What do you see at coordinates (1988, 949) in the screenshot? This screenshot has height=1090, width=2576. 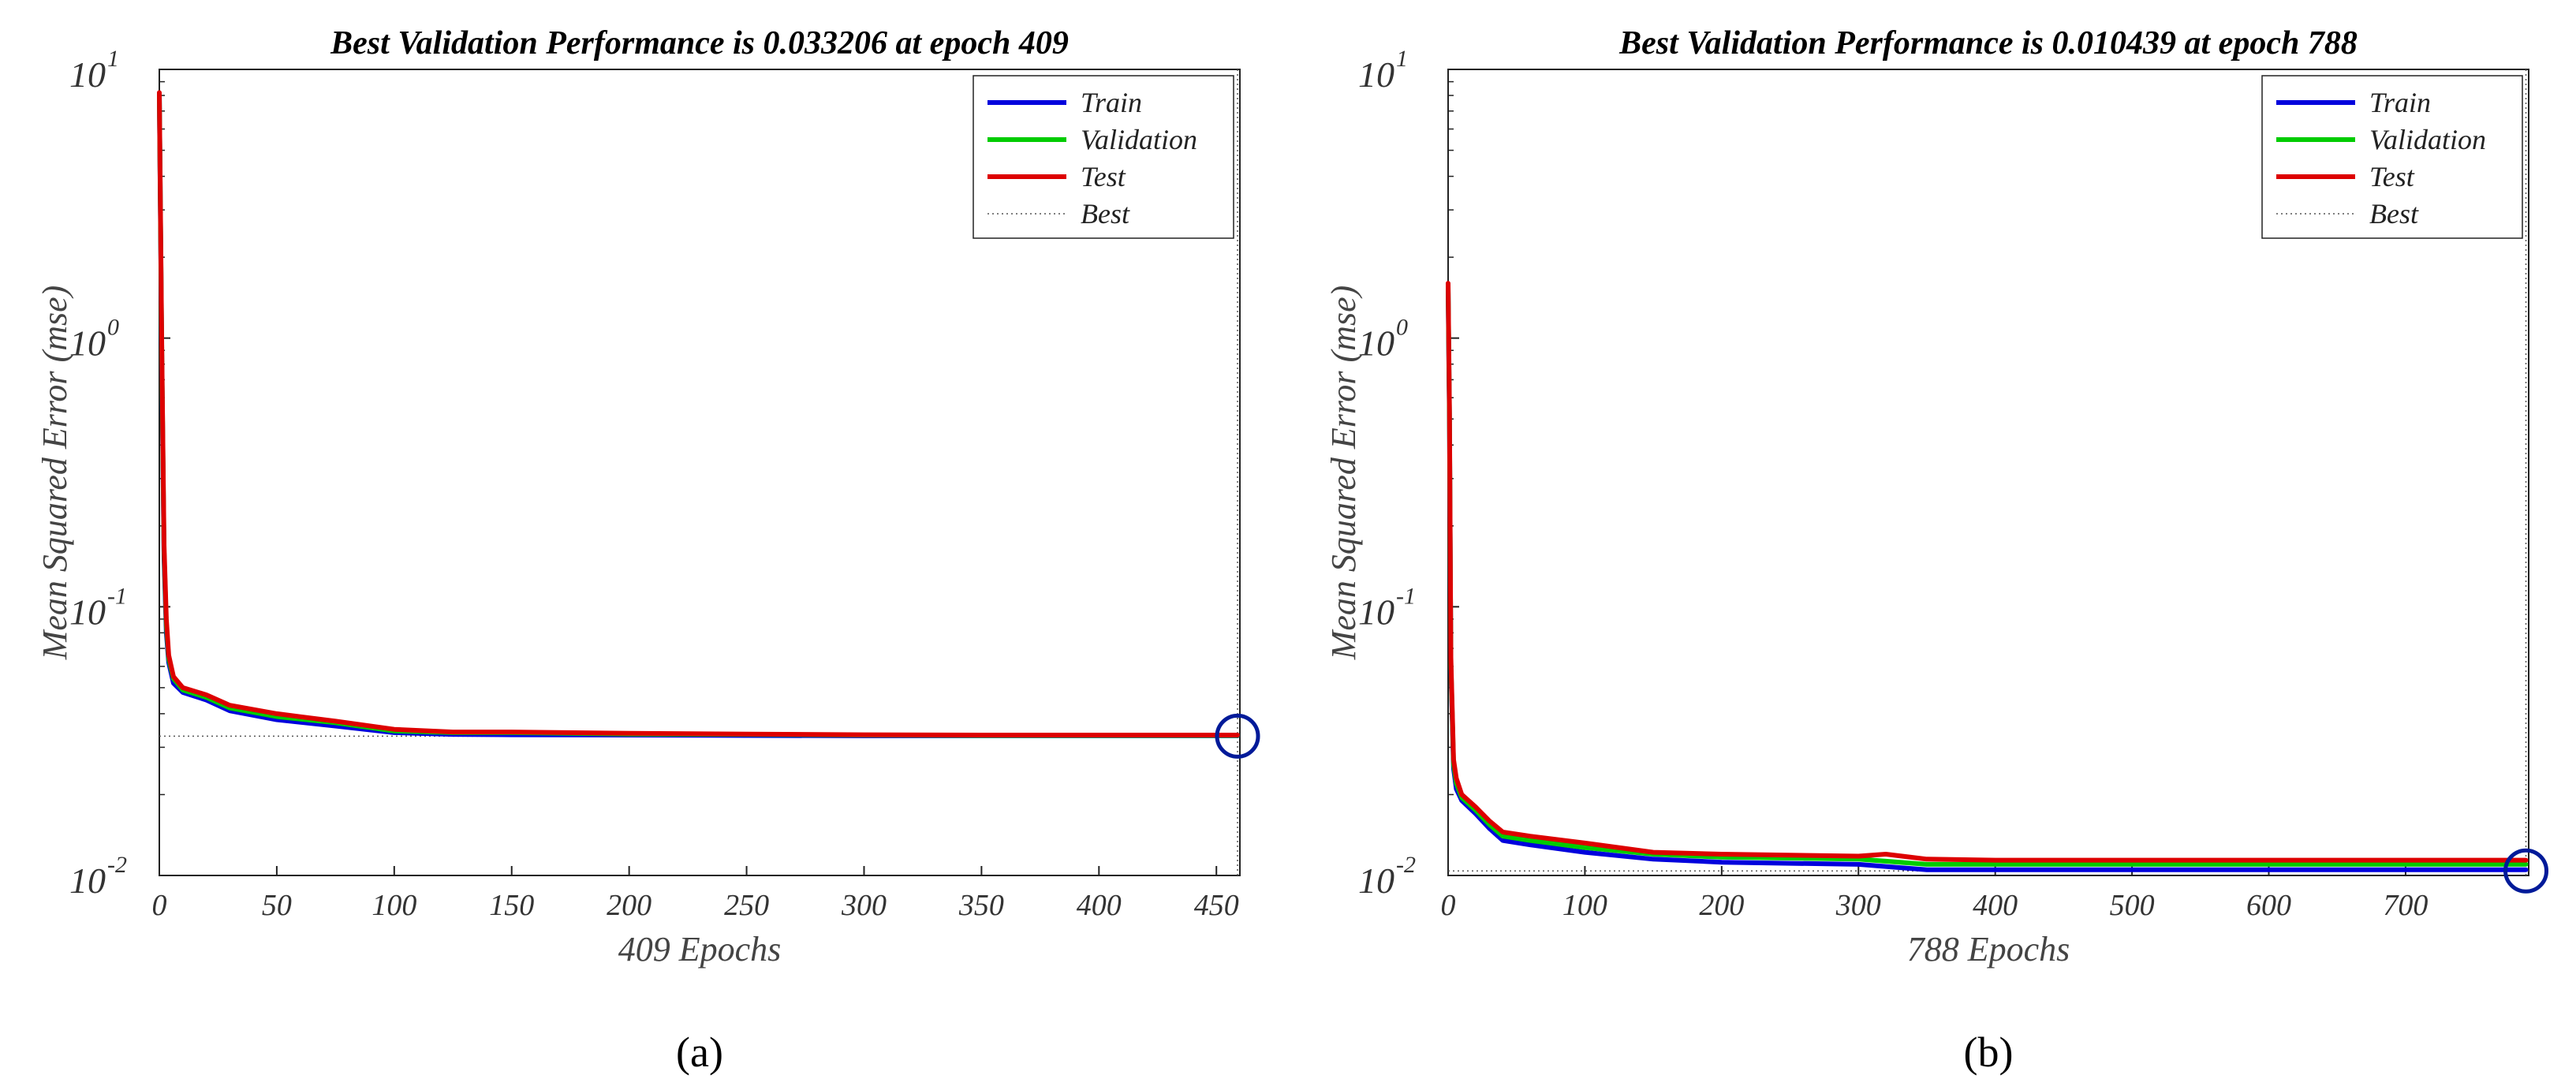 I see `x-axis-label: 788 Epochs` at bounding box center [1988, 949].